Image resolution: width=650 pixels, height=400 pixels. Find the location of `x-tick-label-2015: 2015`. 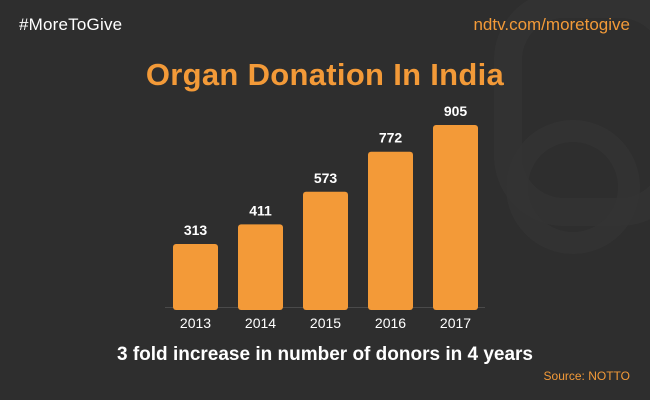

x-tick-label-2015: 2015 is located at coordinates (325, 323).